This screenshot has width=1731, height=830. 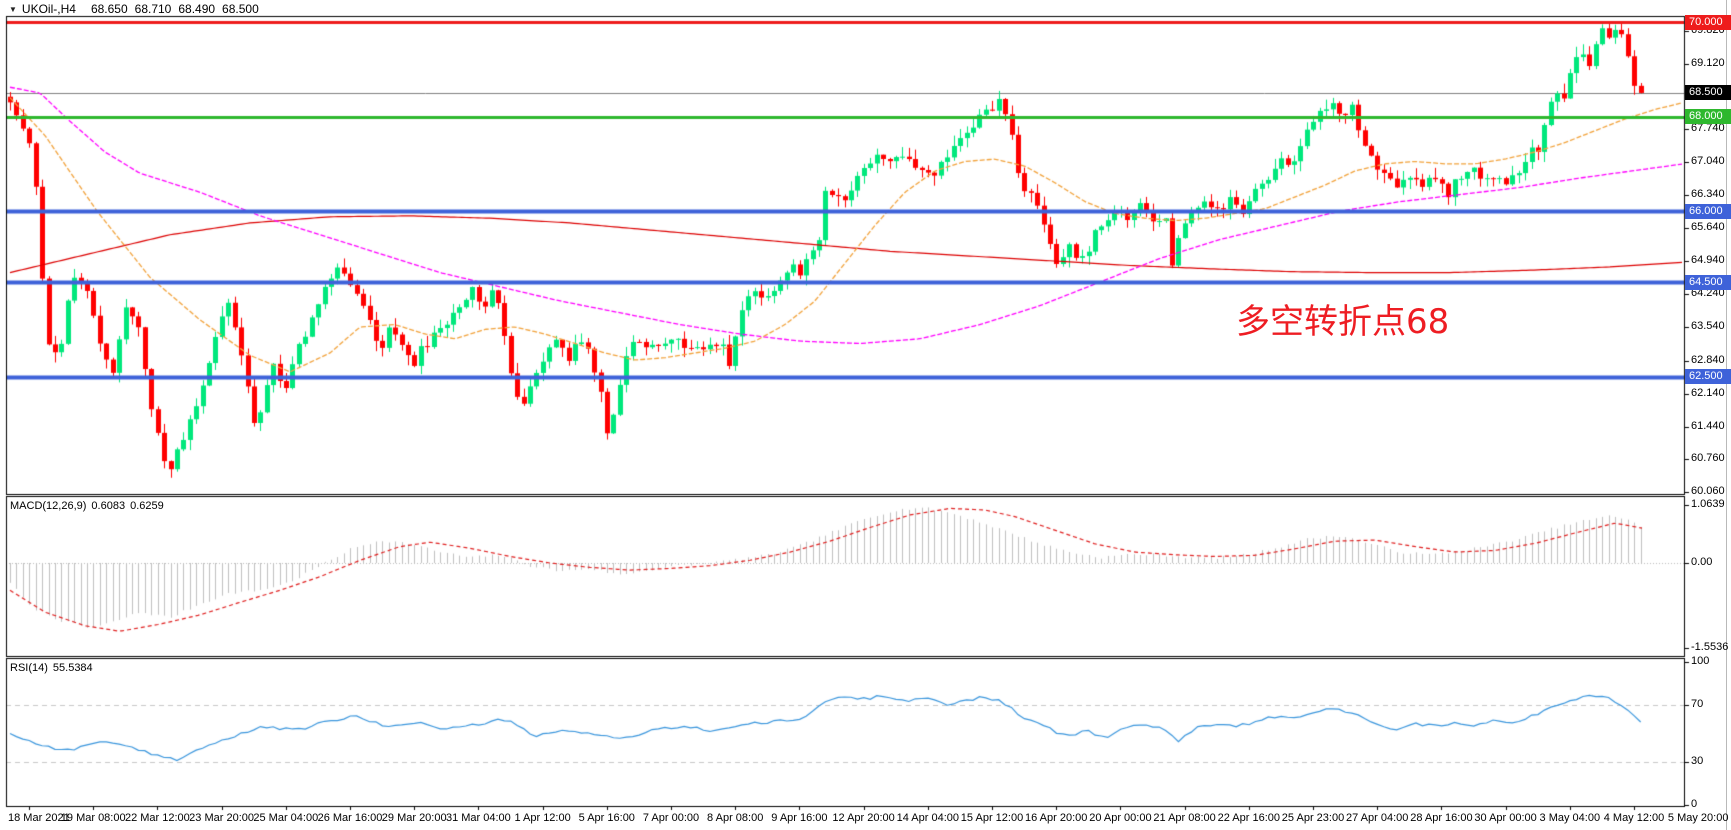 I want to click on collapse-arrow-icon: ▼, so click(x=13, y=9).